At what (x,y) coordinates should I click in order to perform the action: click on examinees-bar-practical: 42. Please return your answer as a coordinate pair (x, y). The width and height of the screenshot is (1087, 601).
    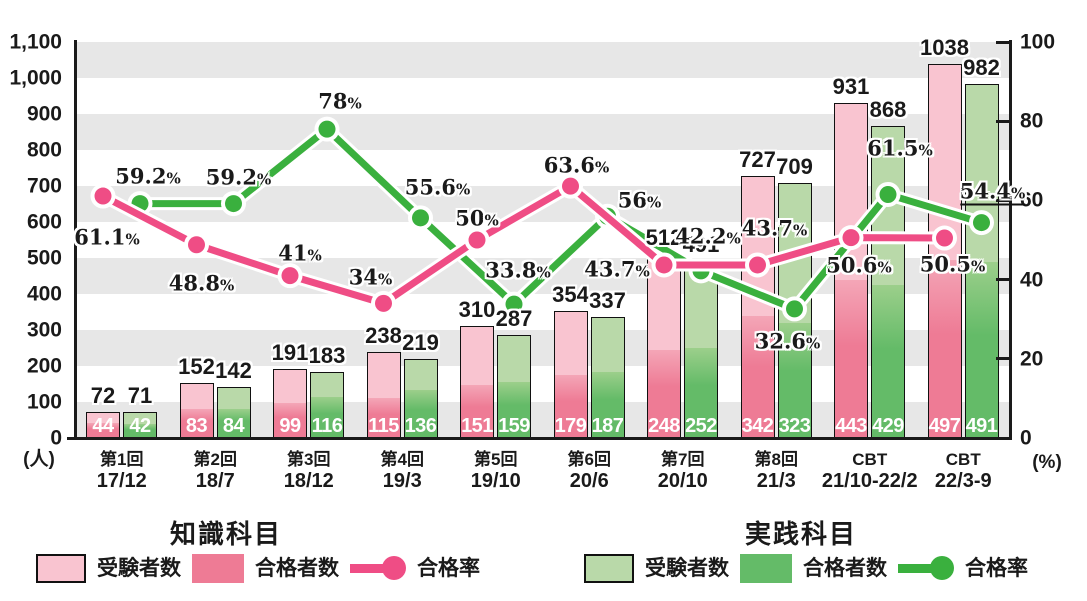
    Looking at the image, I should click on (140, 425).